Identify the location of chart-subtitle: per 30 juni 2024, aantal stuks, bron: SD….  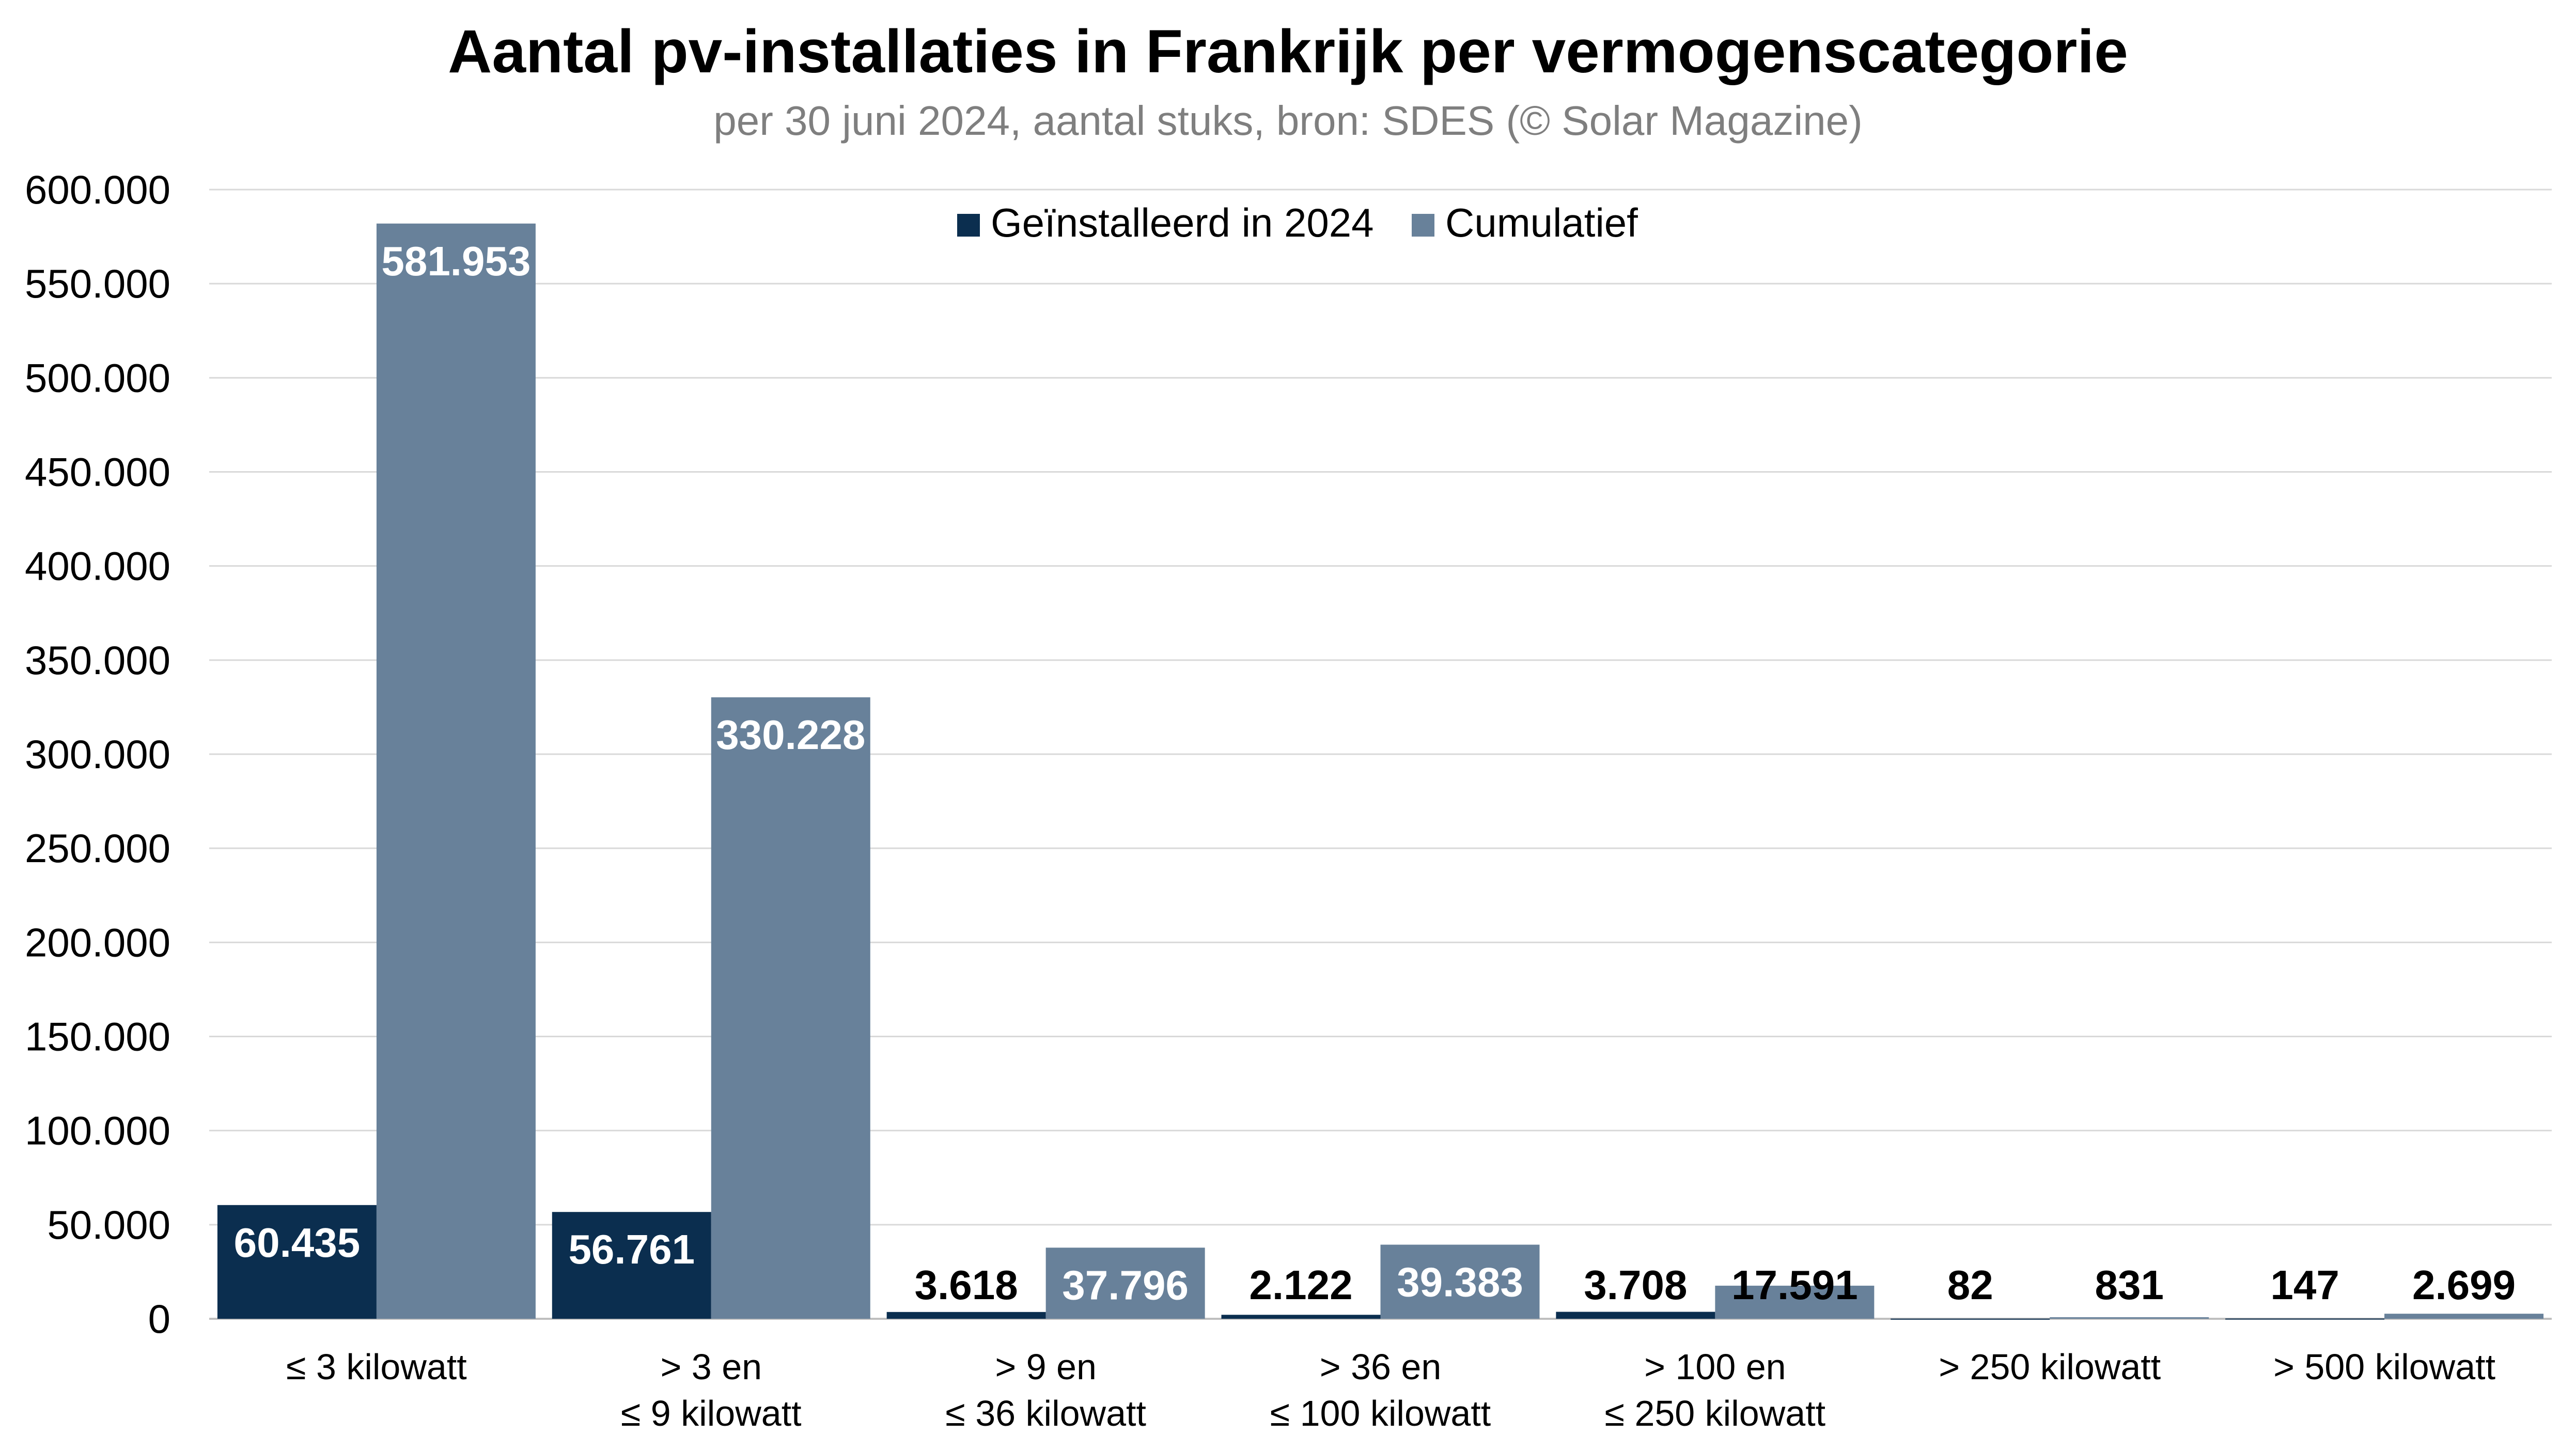
(1288, 121).